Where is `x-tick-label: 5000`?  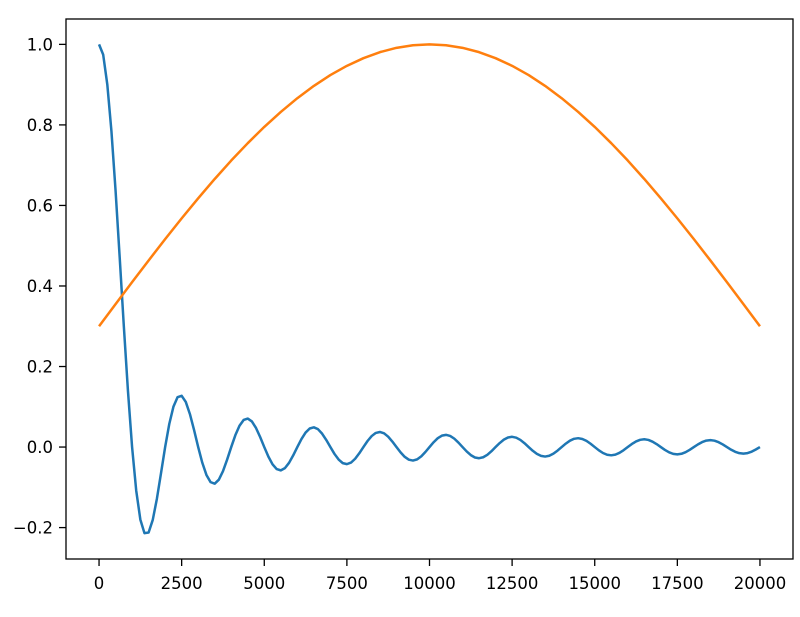 x-tick-label: 5000 is located at coordinates (264, 583).